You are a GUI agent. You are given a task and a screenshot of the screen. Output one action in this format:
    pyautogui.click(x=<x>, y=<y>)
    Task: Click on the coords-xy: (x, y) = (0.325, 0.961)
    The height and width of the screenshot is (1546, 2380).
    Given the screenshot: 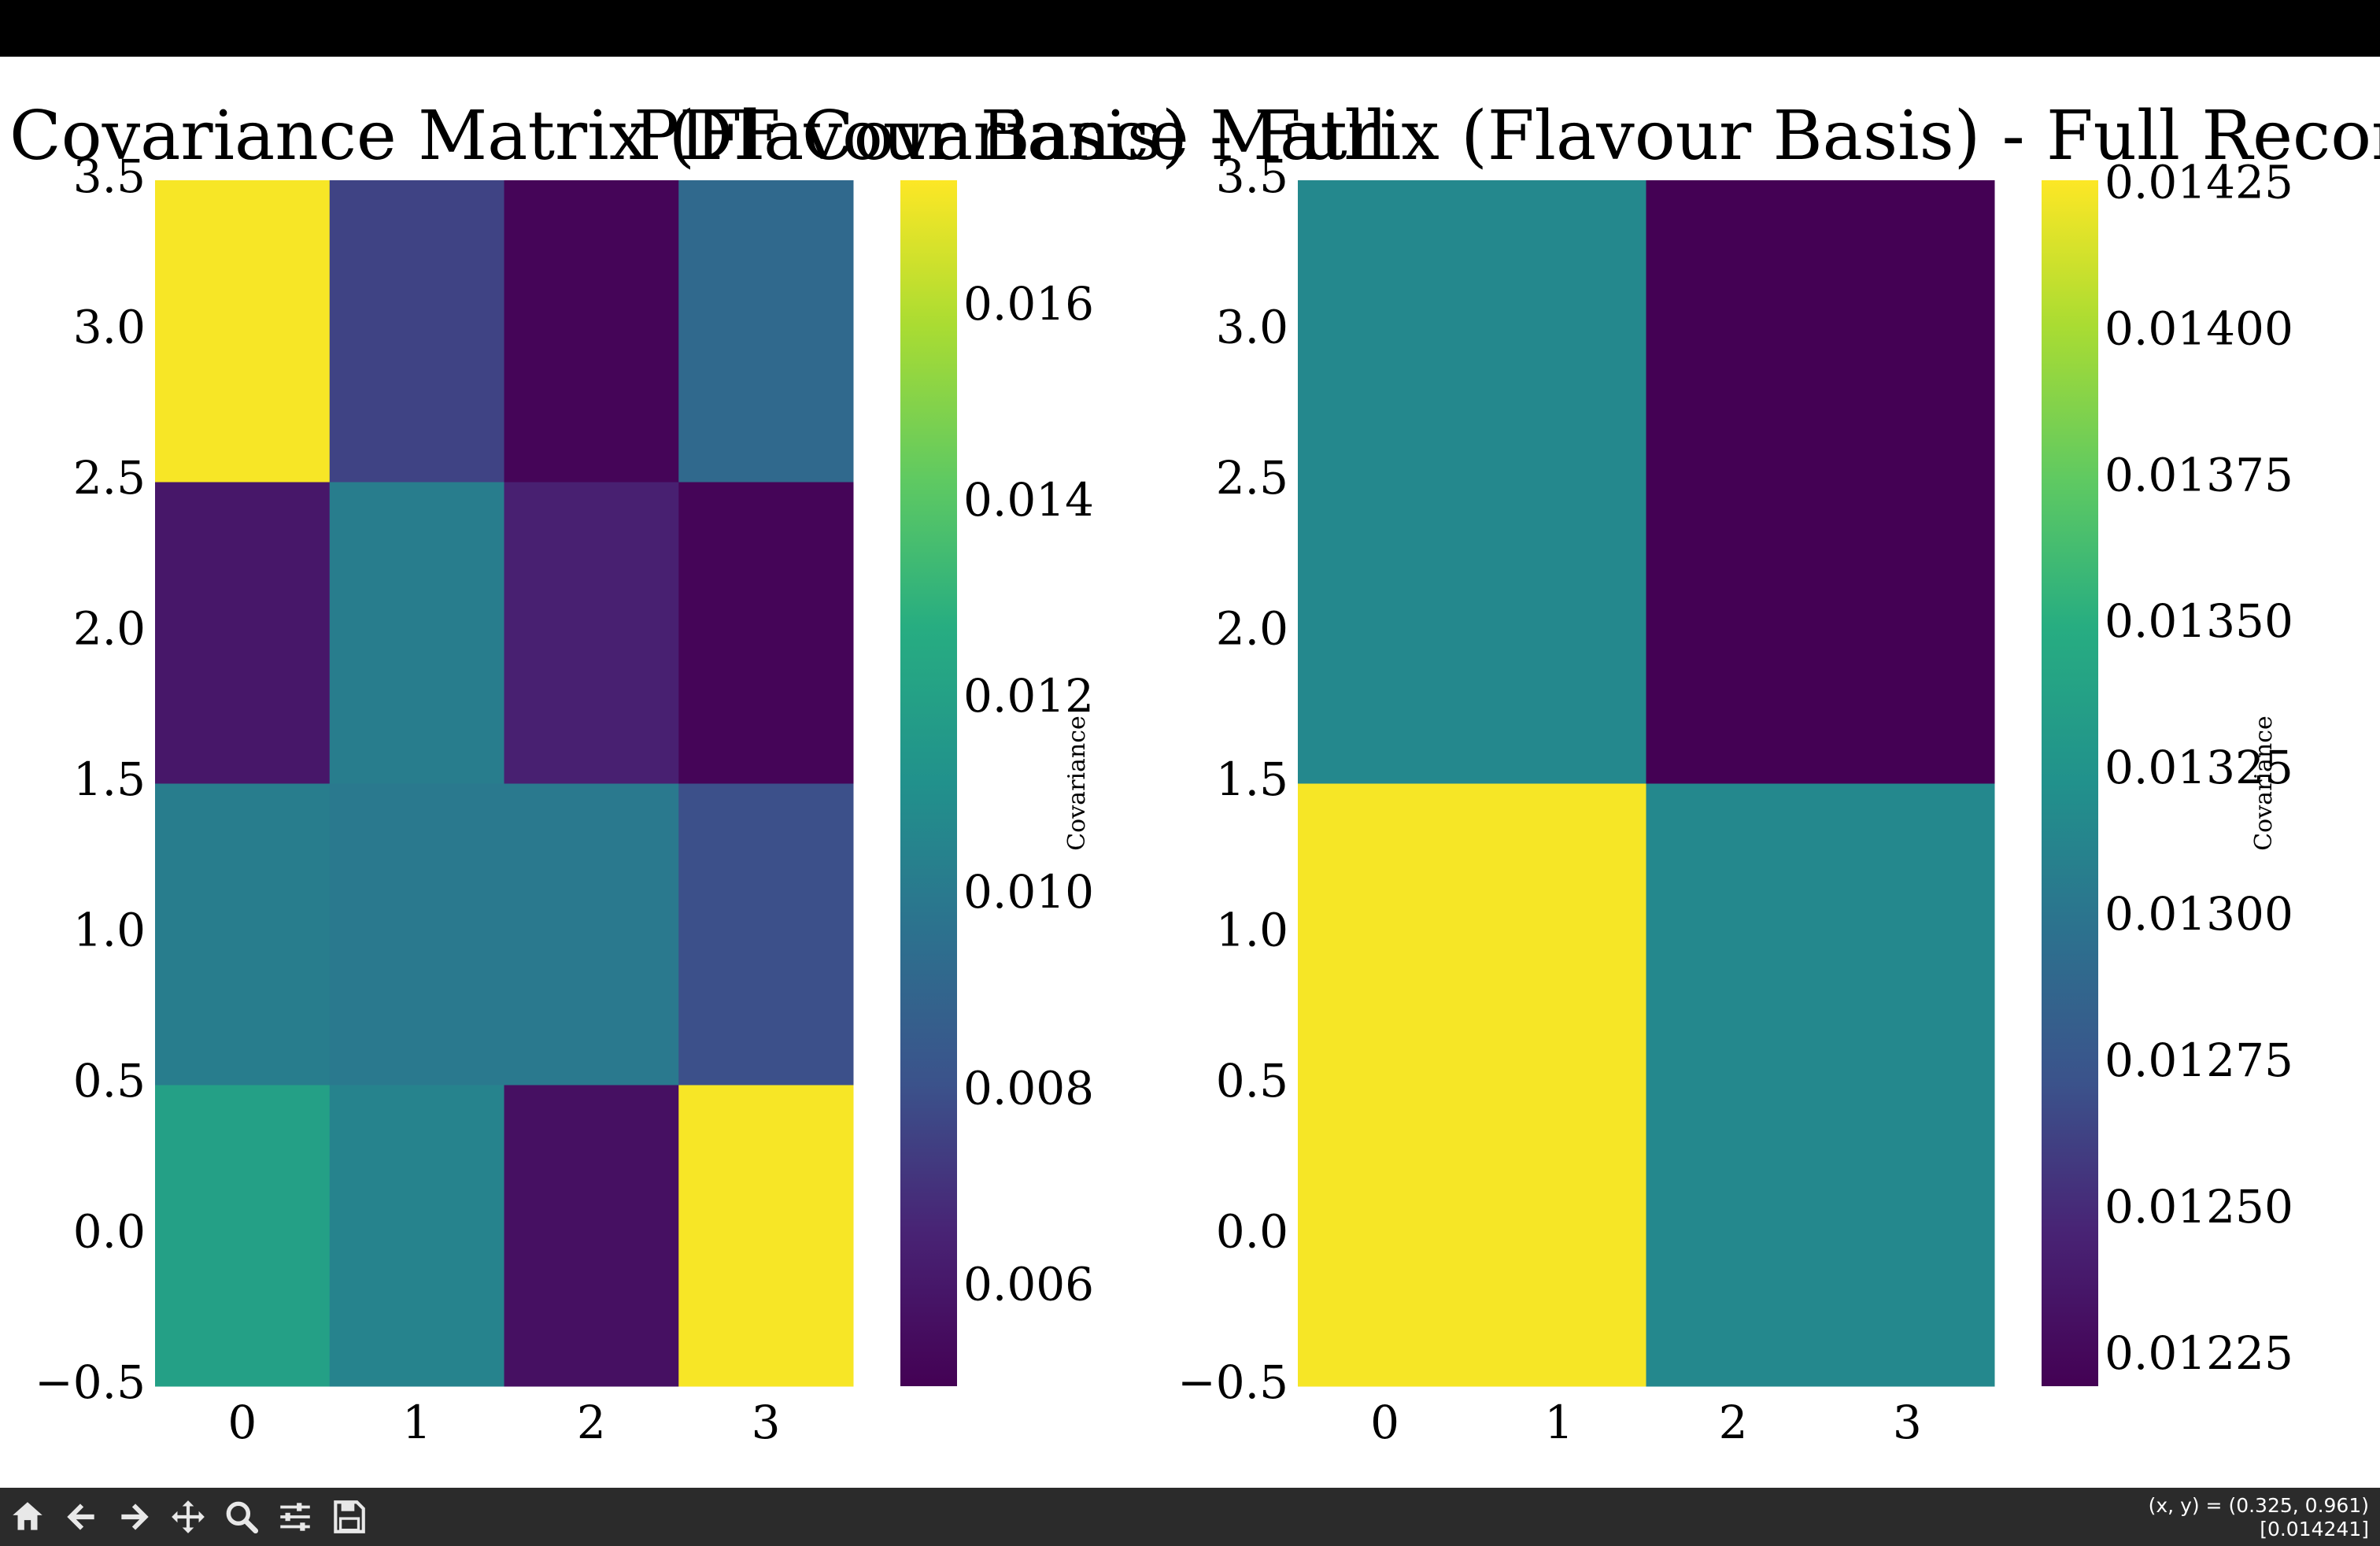 What is the action you would take?
    pyautogui.click(x=2258, y=1505)
    